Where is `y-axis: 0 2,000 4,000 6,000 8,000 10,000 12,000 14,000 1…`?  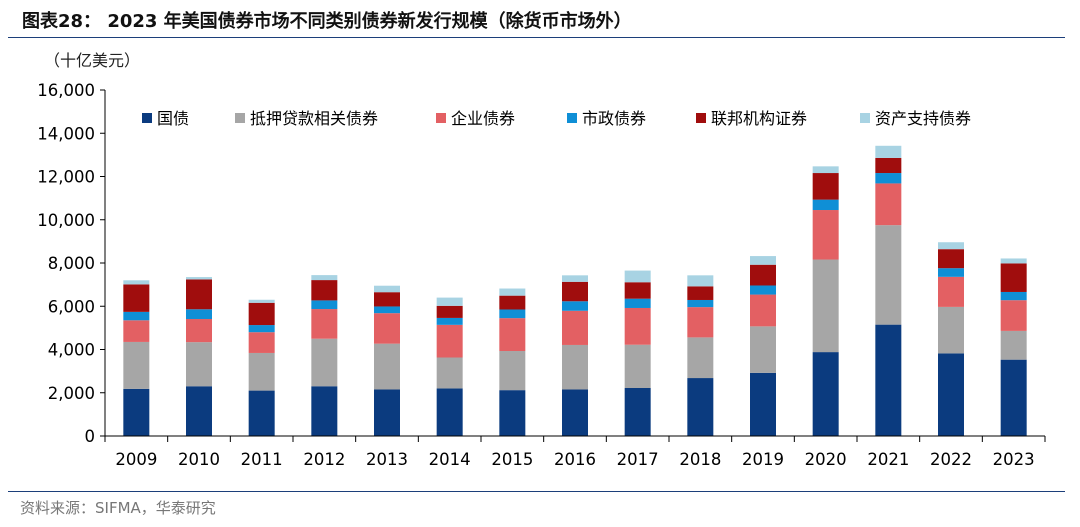 y-axis: 0 2,000 4,000 6,000 8,000 10,000 12,000 14,000 1… is located at coordinates (71, 263).